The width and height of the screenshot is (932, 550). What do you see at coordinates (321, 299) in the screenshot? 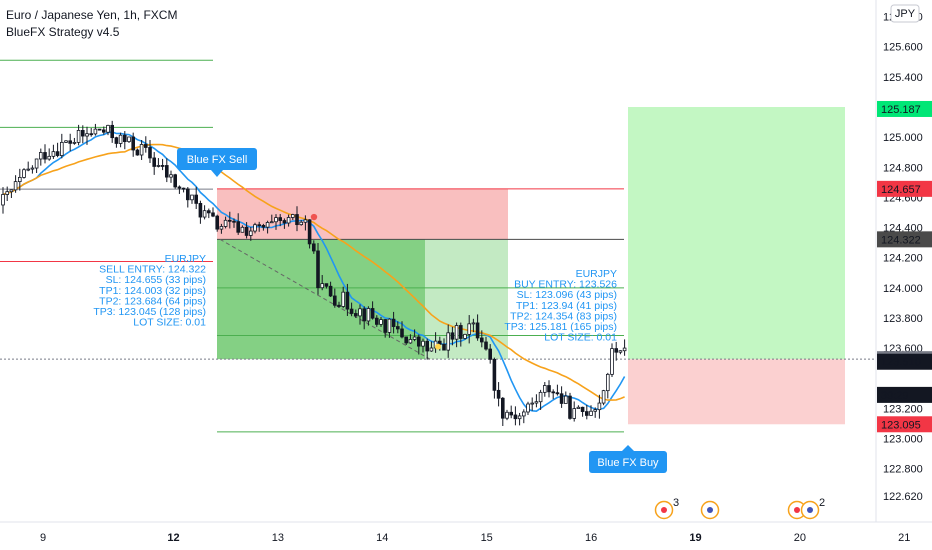
I see `sell-take-profit-zone` at bounding box center [321, 299].